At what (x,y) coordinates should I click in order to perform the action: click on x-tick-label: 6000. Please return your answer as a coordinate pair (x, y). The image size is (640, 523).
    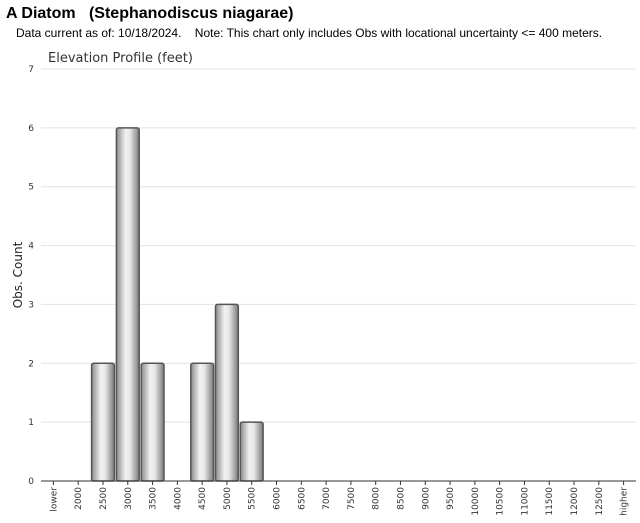
    Looking at the image, I should click on (278, 498).